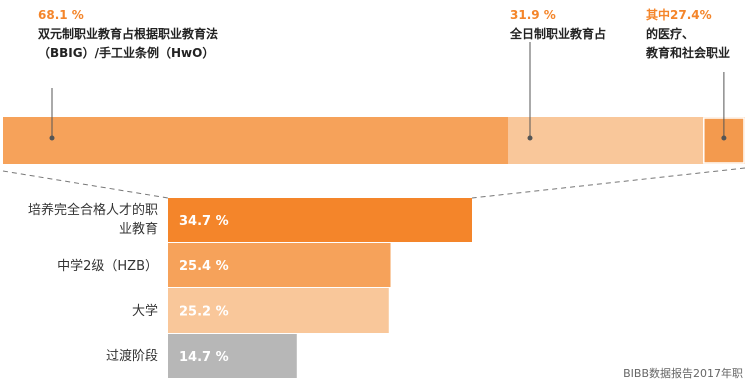  What do you see at coordinates (533, 15) in the screenshot?
I see `annotation-fulltime-pct: 31.9 %` at bounding box center [533, 15].